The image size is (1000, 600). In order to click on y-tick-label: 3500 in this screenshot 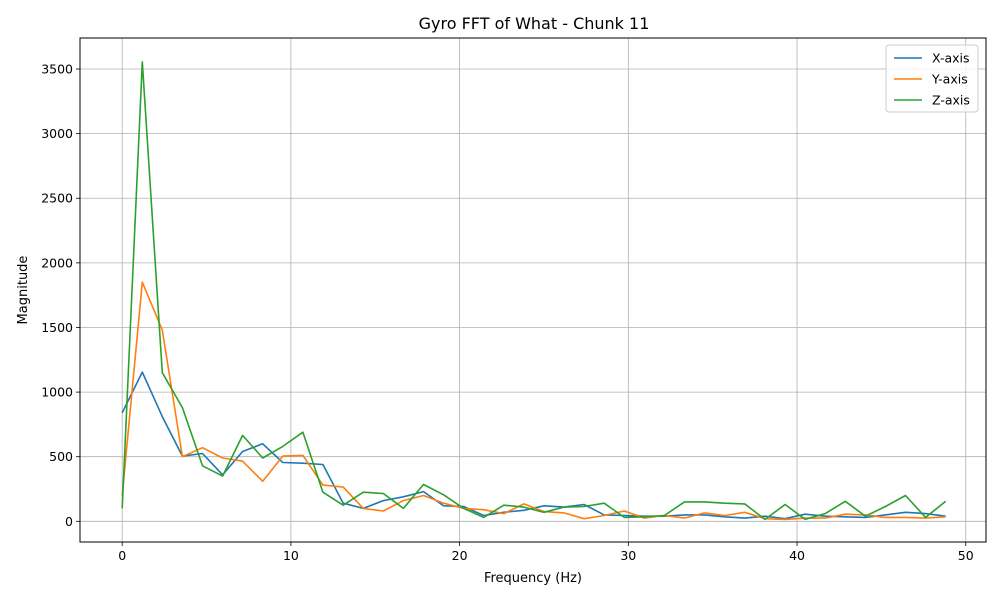, I will do `click(57, 69)`.